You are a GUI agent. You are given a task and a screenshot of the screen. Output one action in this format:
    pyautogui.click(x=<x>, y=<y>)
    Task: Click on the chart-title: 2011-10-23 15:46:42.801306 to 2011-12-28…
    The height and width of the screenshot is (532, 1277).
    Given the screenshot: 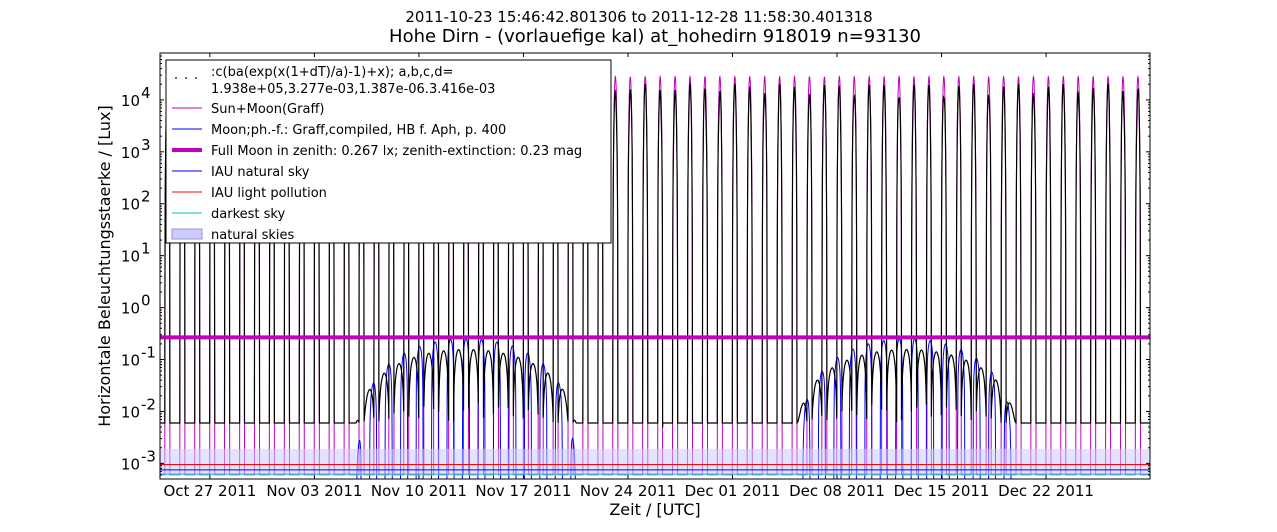 What is the action you would take?
    pyautogui.click(x=638, y=17)
    